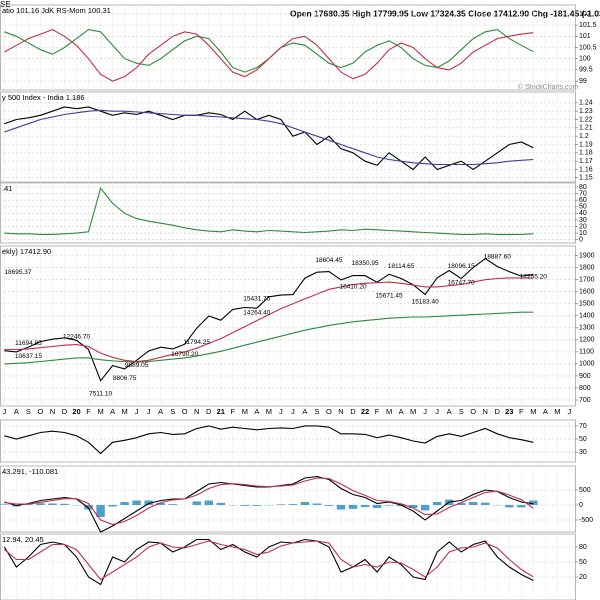  Describe the element at coordinates (17, 272) in the screenshot. I see `annotation: 18695.37` at that location.